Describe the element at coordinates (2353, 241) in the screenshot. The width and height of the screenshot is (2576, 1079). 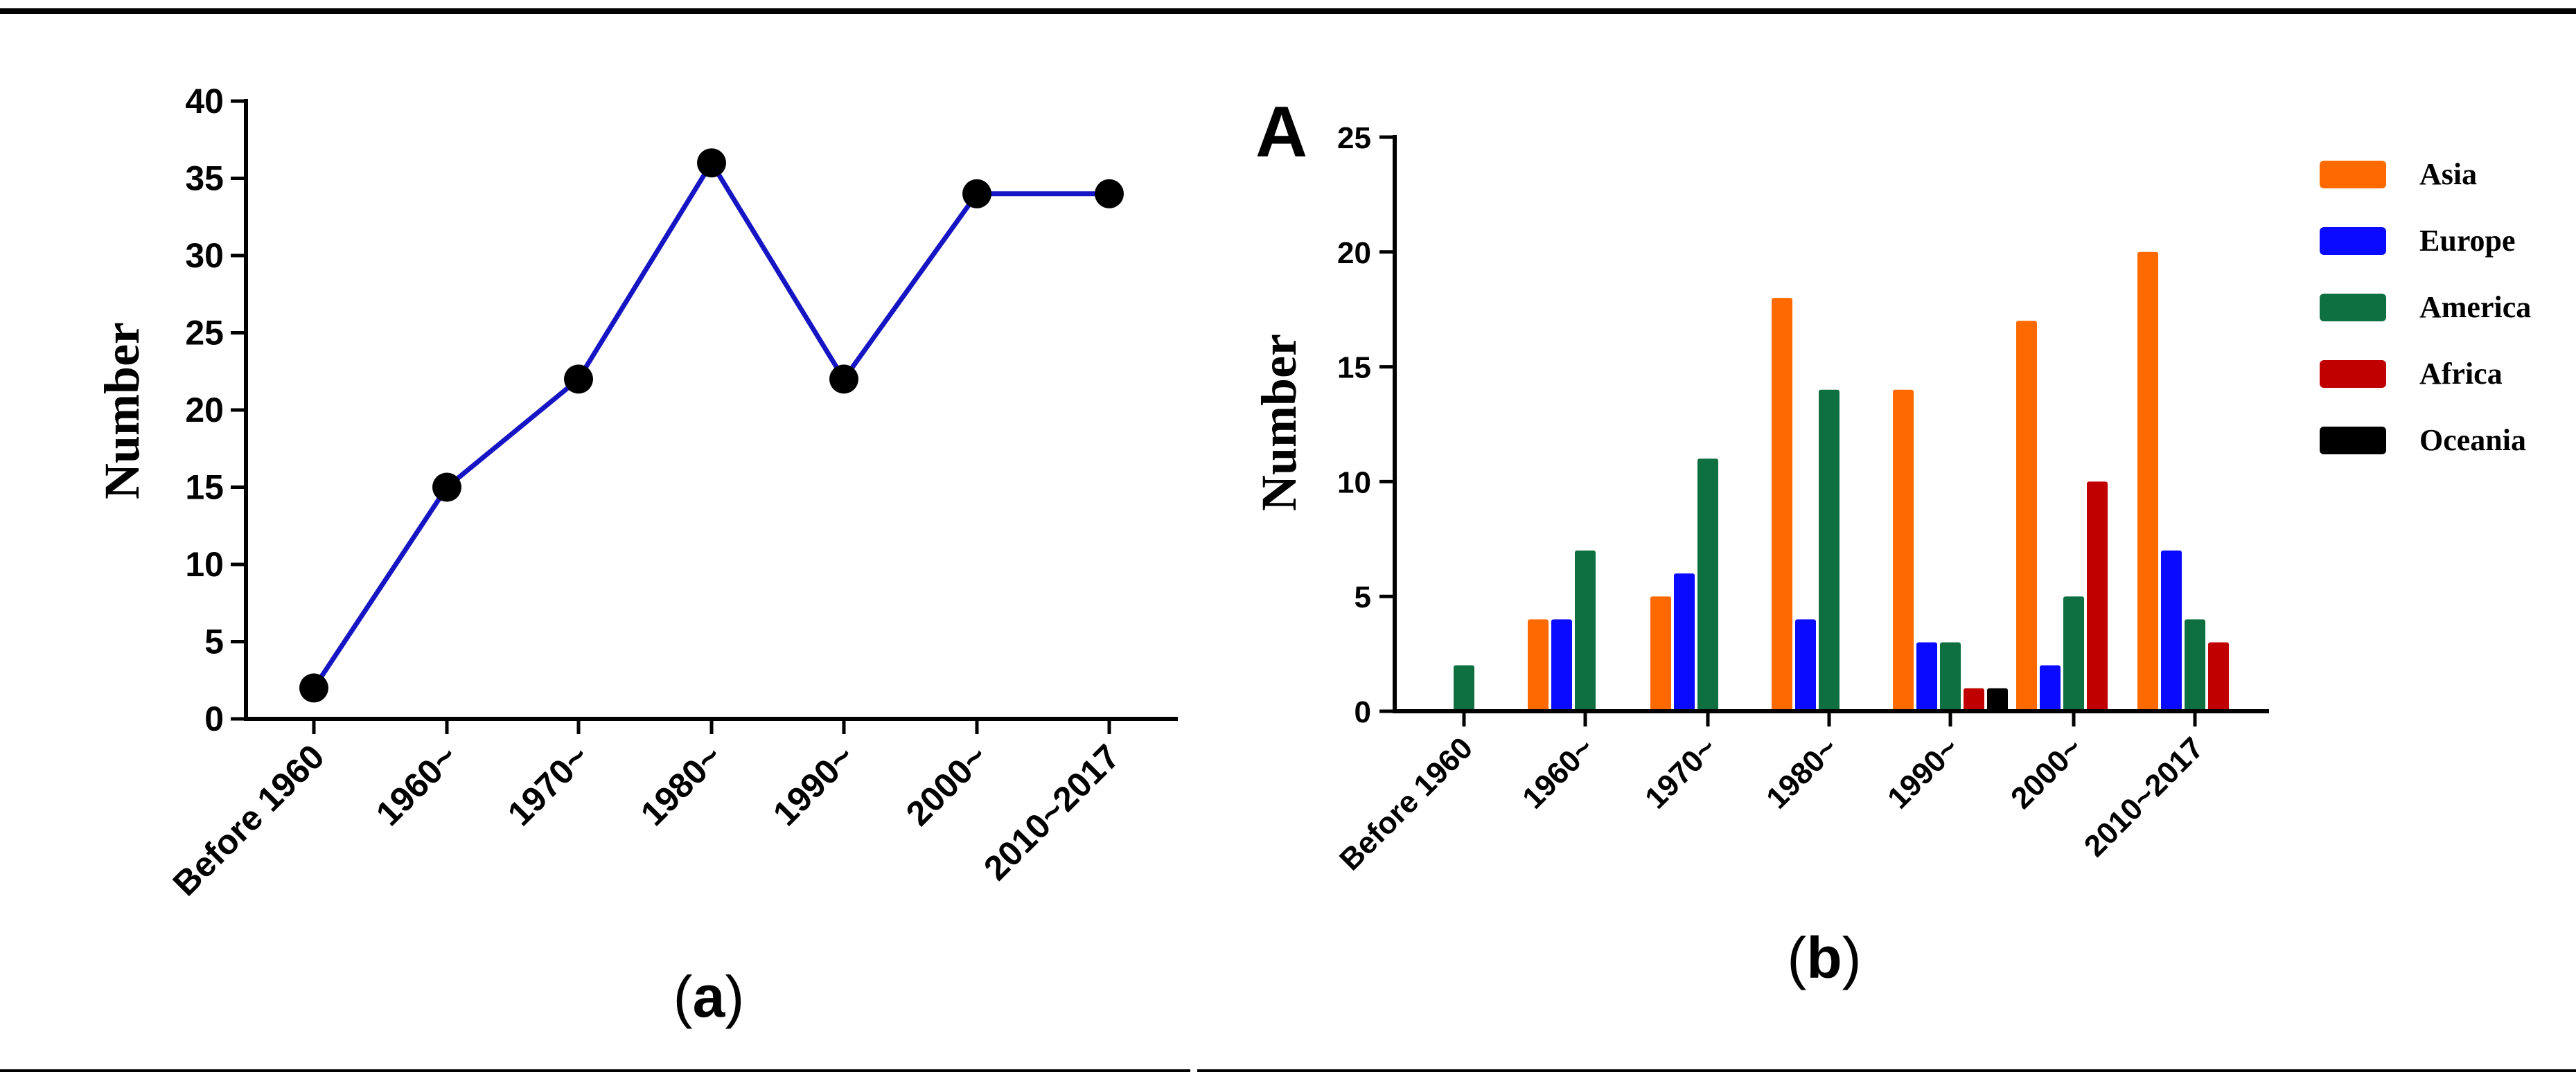
I see `legend-swatch-europe` at that location.